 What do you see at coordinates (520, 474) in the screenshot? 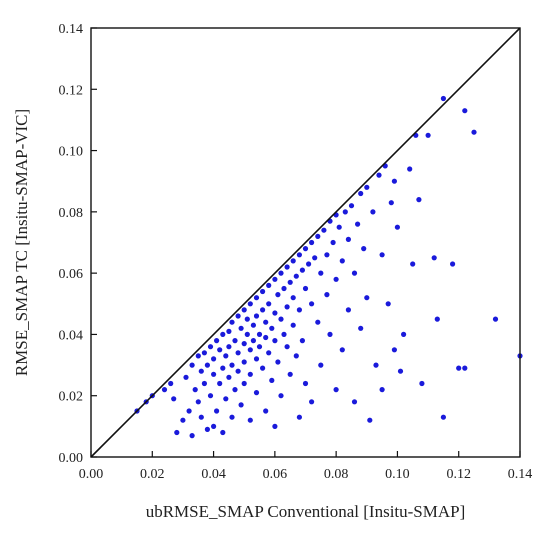
I see `x-tick-label: 0.14` at bounding box center [520, 474].